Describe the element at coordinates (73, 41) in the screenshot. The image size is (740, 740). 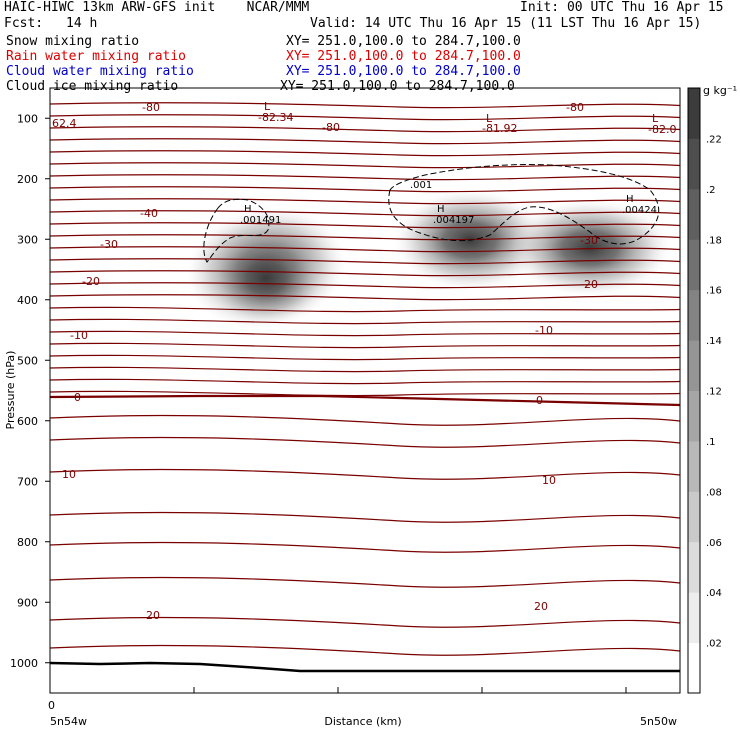
I see `legend-snow: Snow mixing ratio` at that location.